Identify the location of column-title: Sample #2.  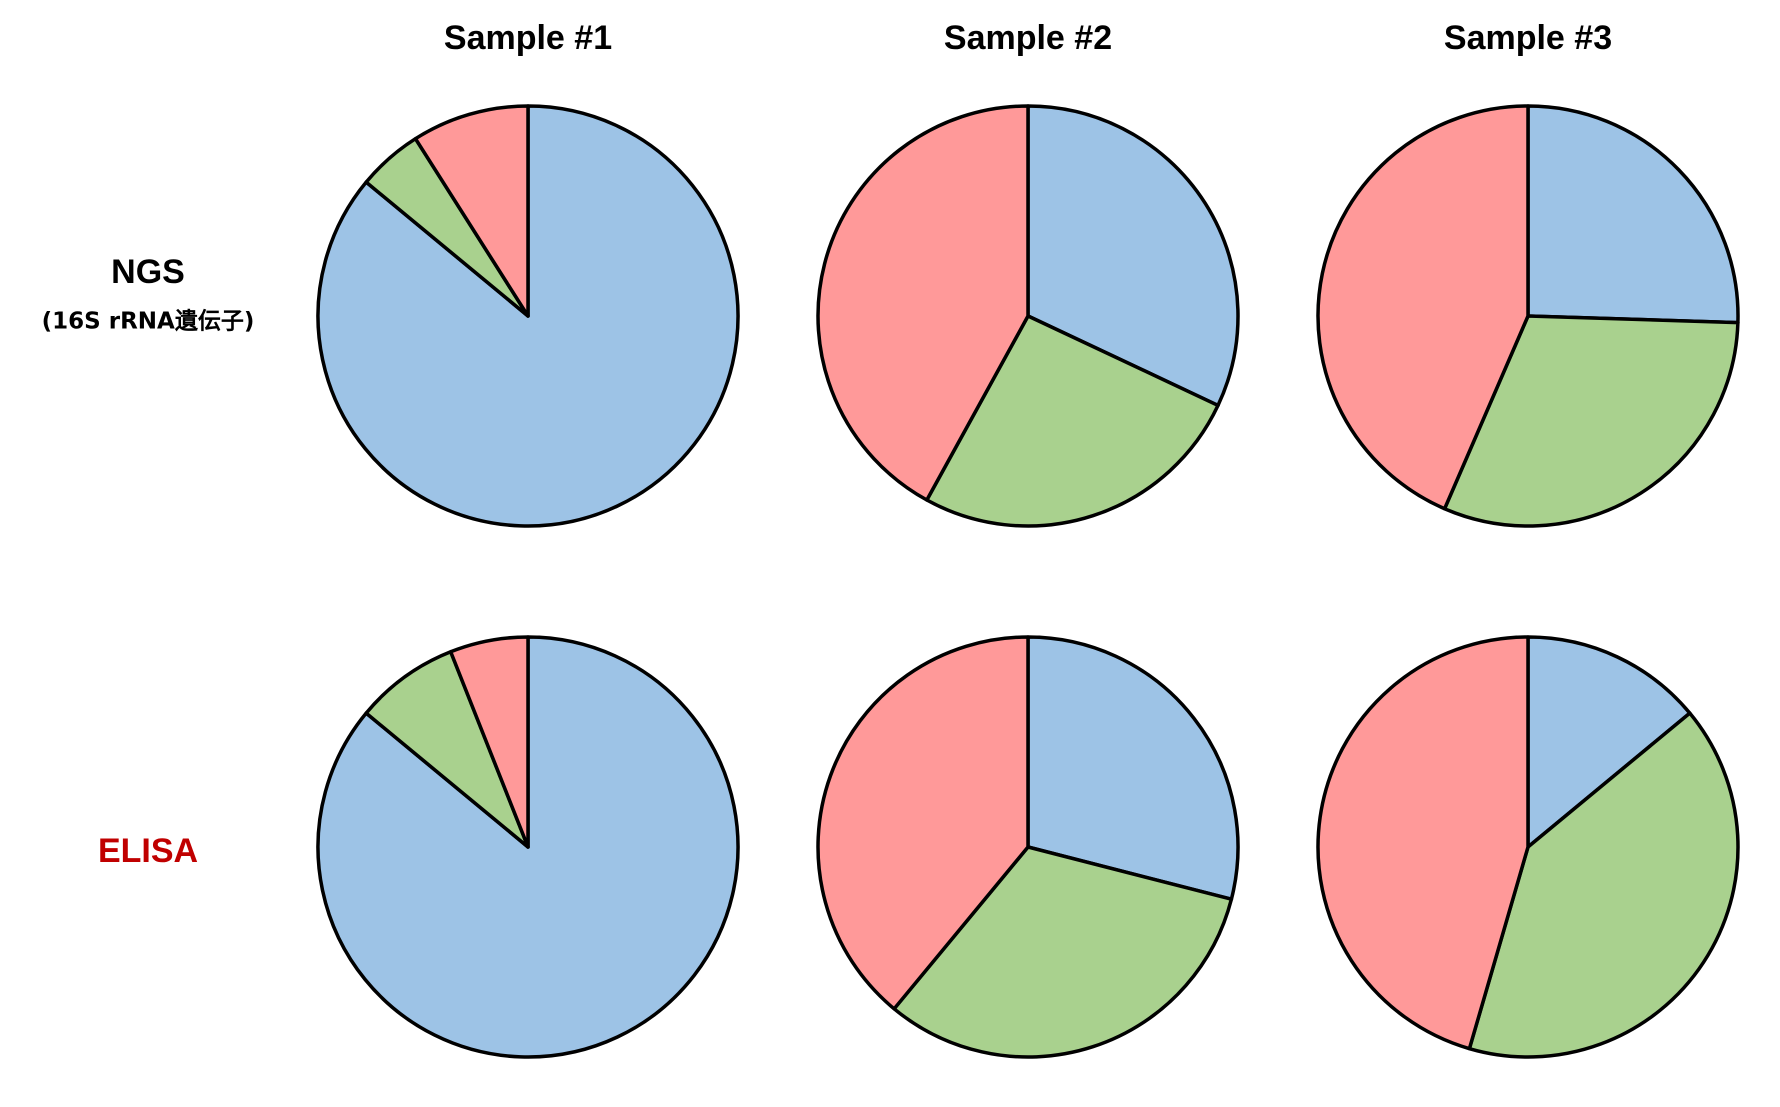
(1028, 38).